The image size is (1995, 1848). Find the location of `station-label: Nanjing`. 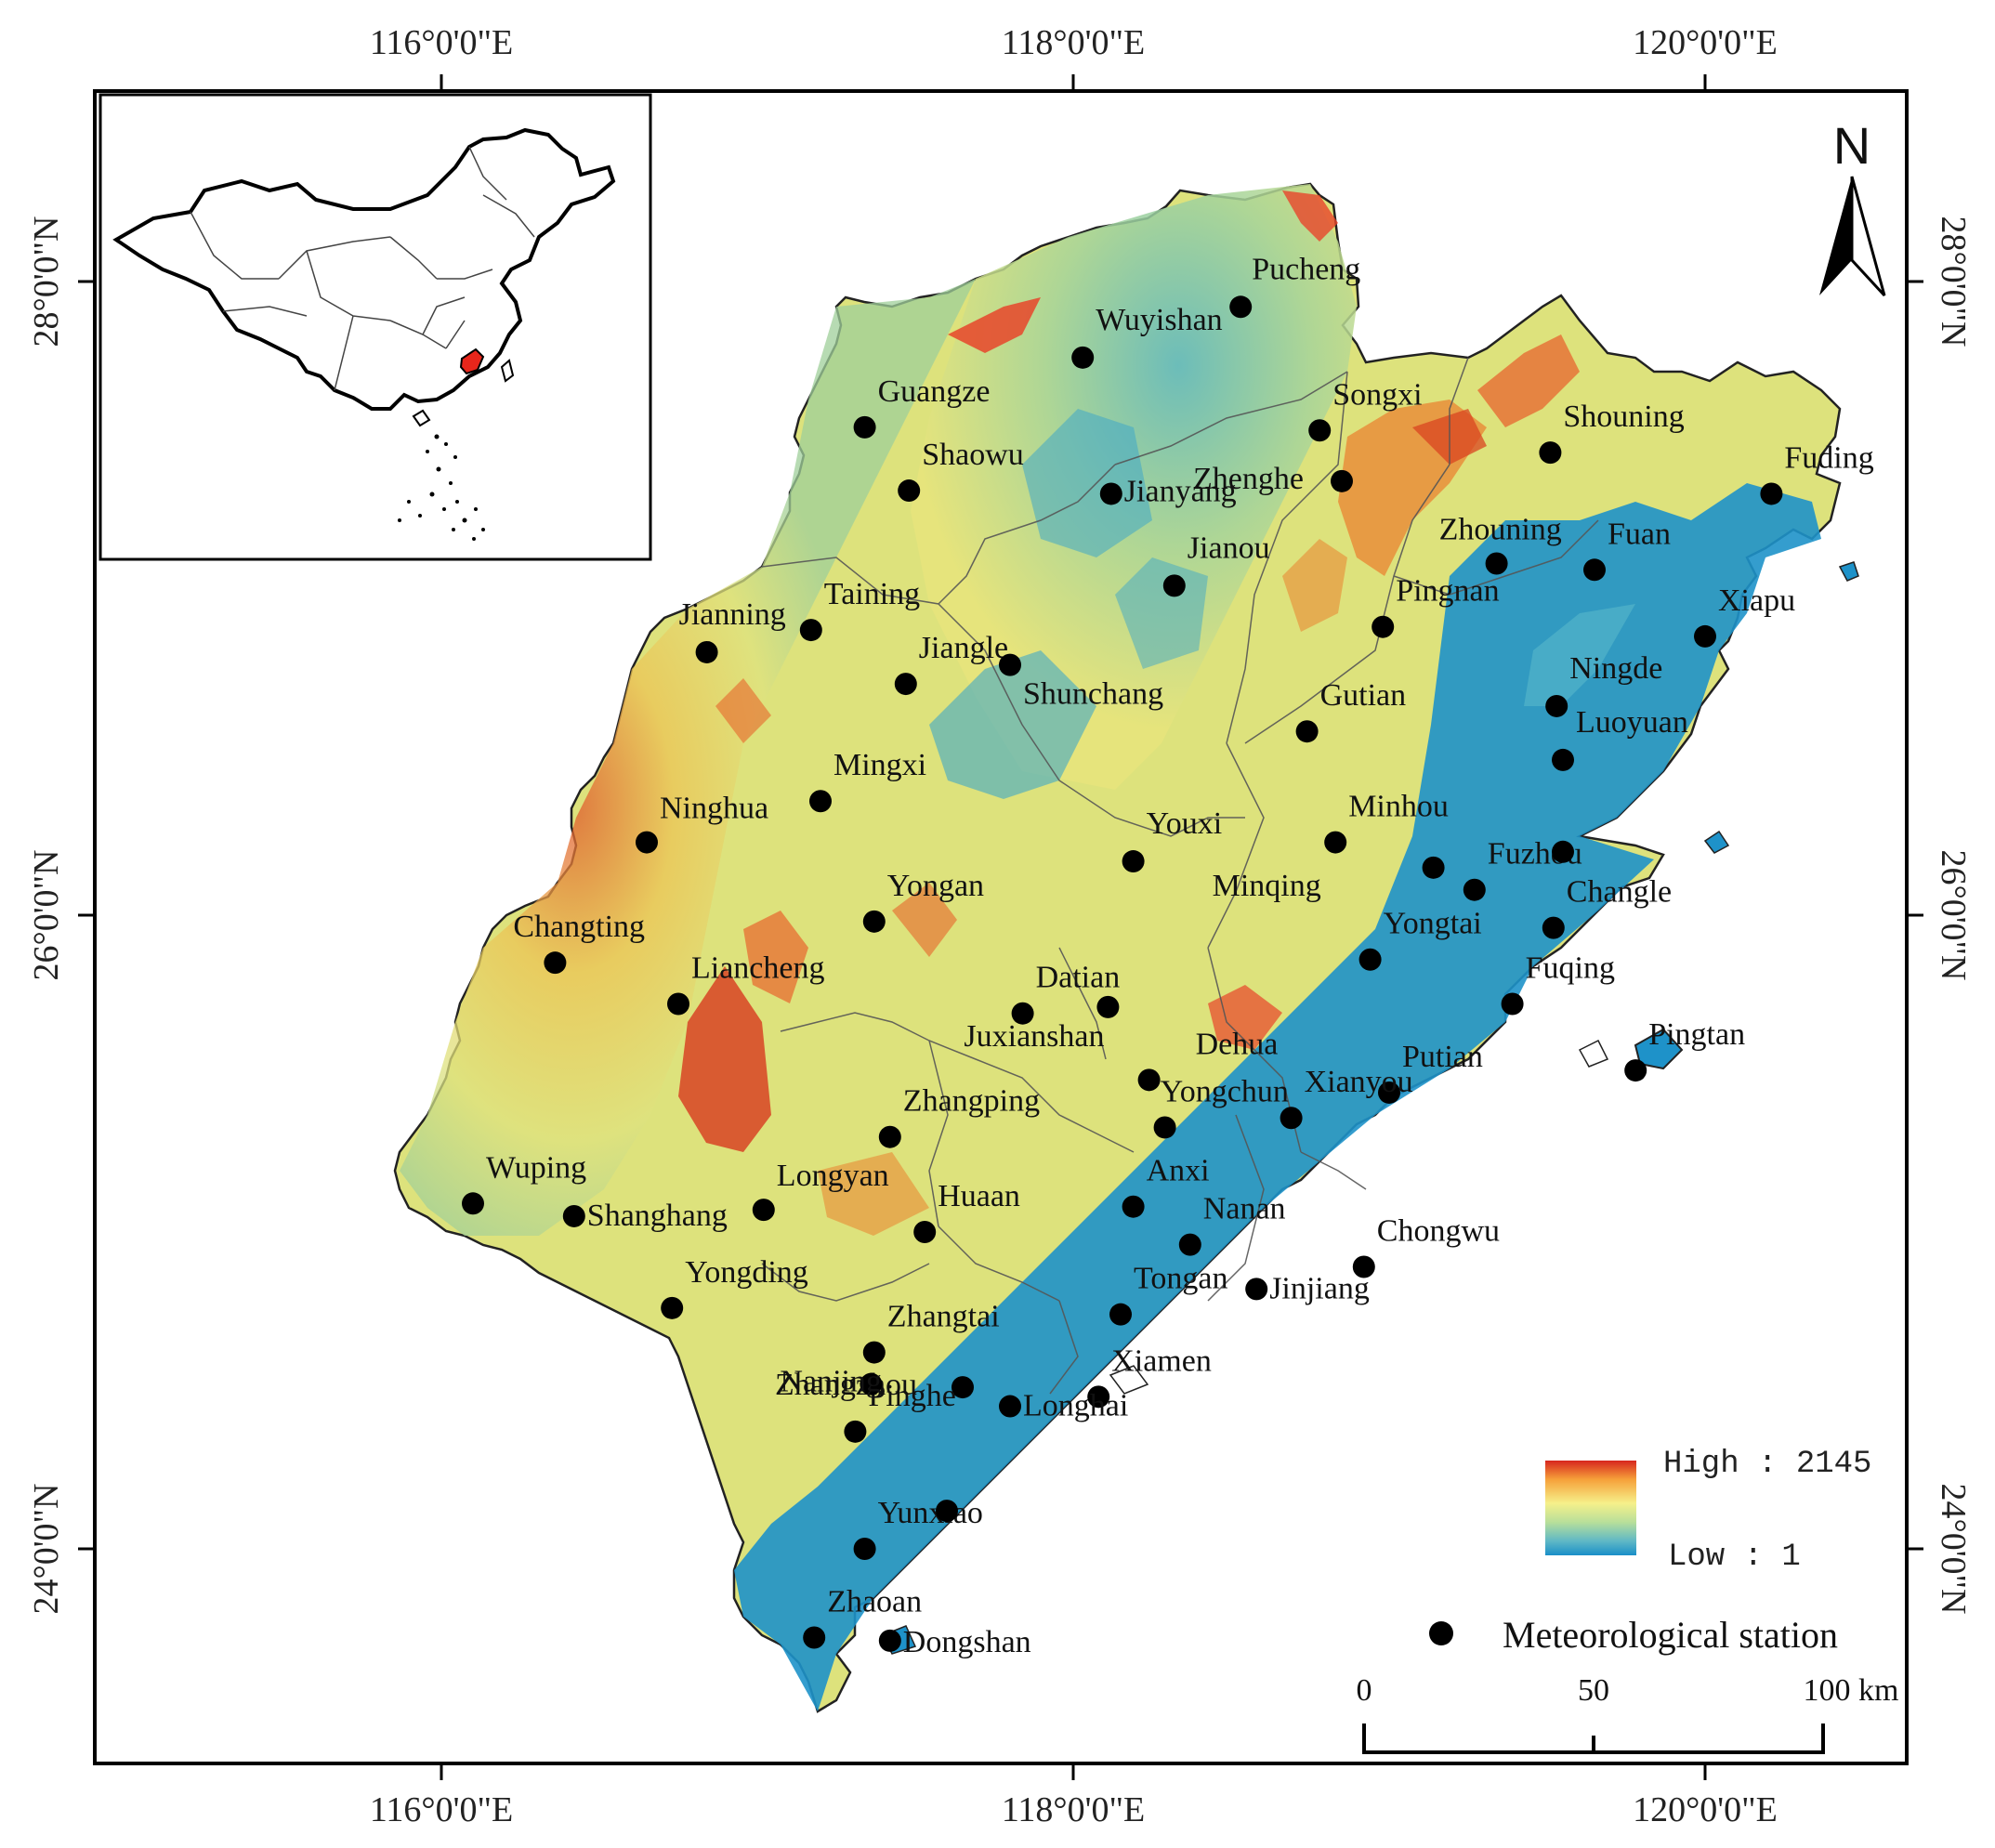

station-label: Nanjing is located at coordinates (831, 1382).